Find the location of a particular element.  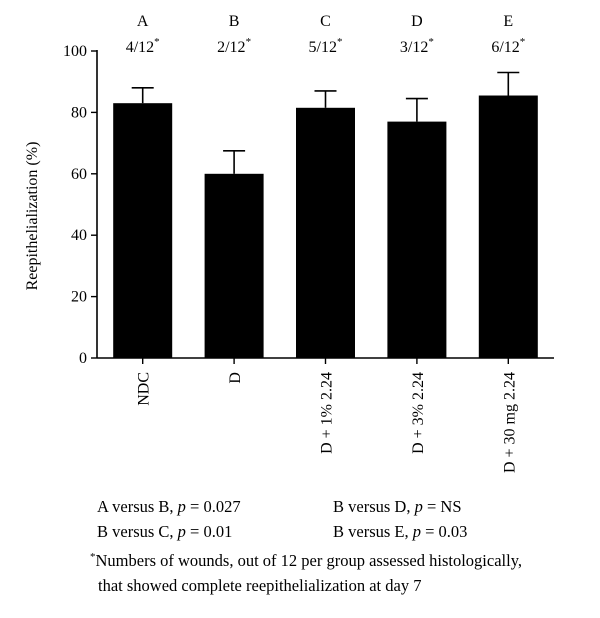

category-label: D + 30 mg 2.24 is located at coordinates (509, 422).